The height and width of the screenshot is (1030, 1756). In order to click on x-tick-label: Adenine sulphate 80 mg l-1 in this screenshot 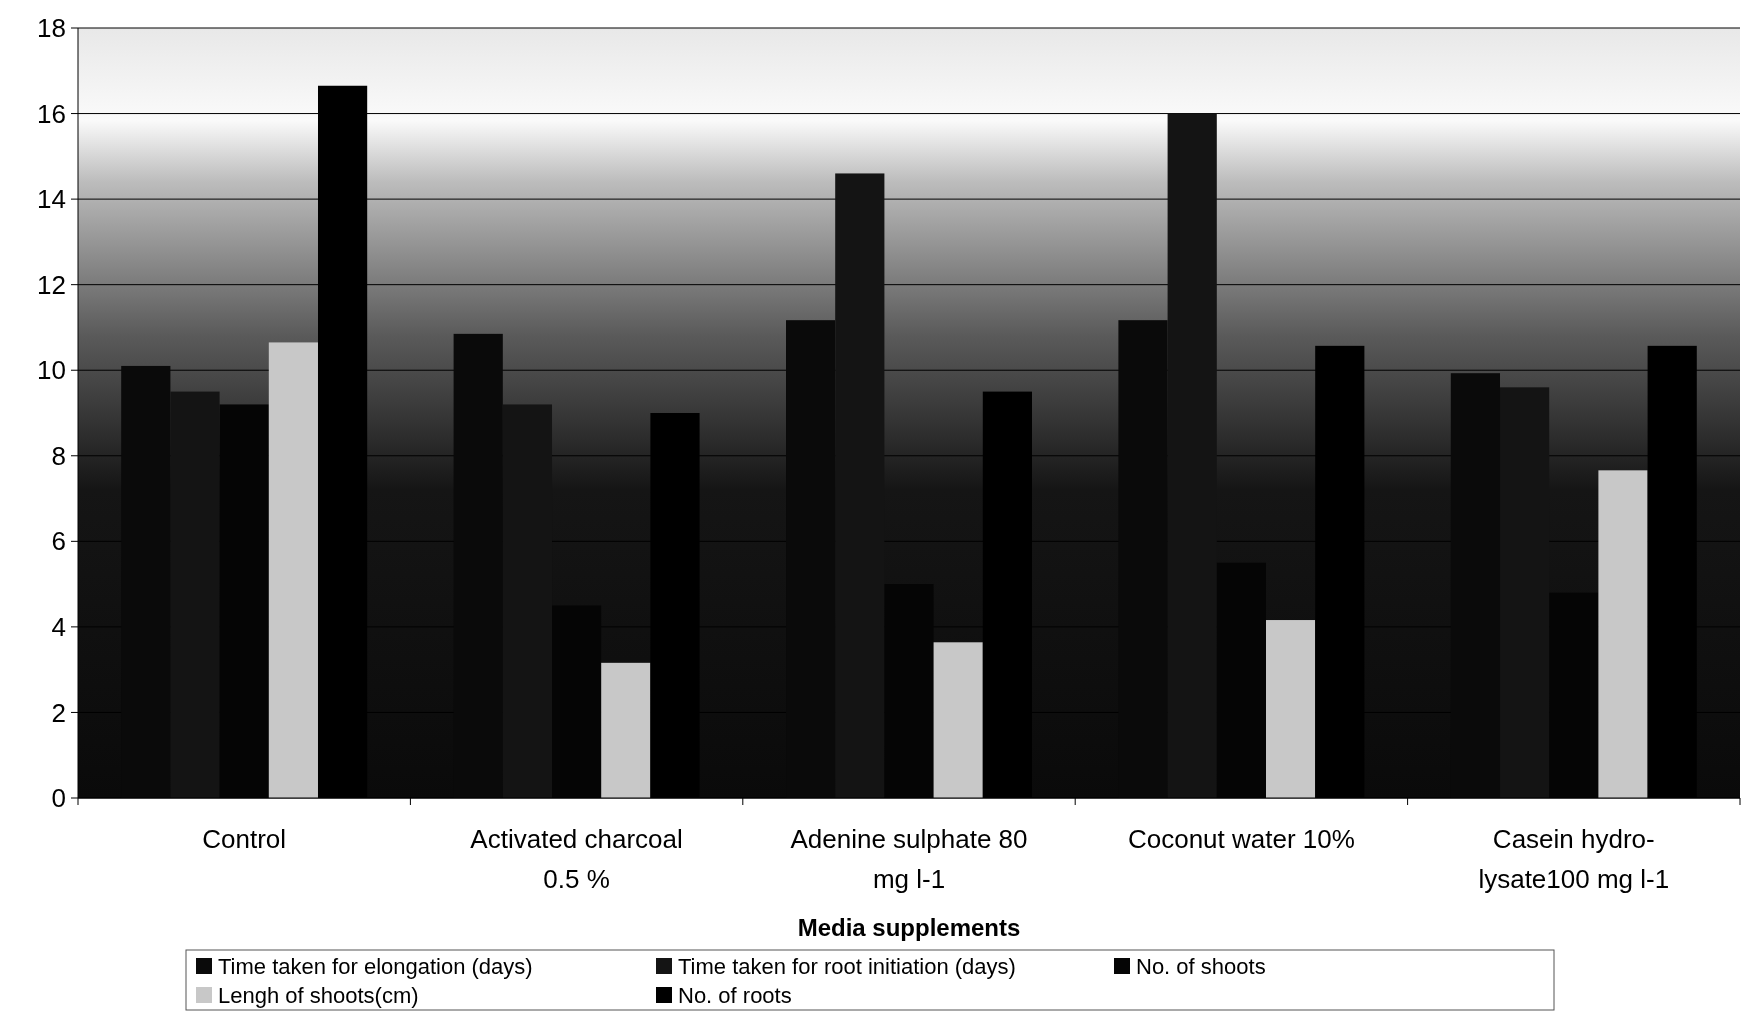, I will do `click(909, 859)`.